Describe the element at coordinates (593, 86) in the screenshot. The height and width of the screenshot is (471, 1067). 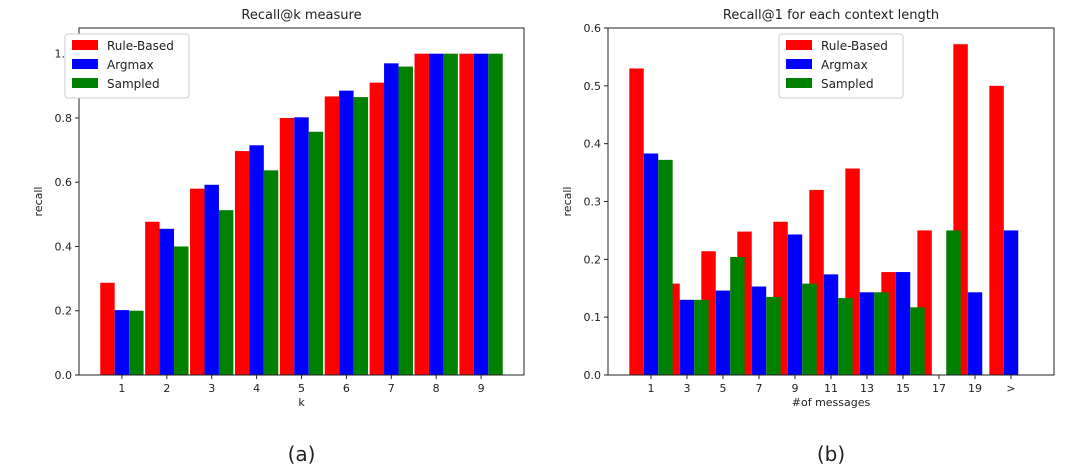
I see `y-tick-label: 0.5` at that location.